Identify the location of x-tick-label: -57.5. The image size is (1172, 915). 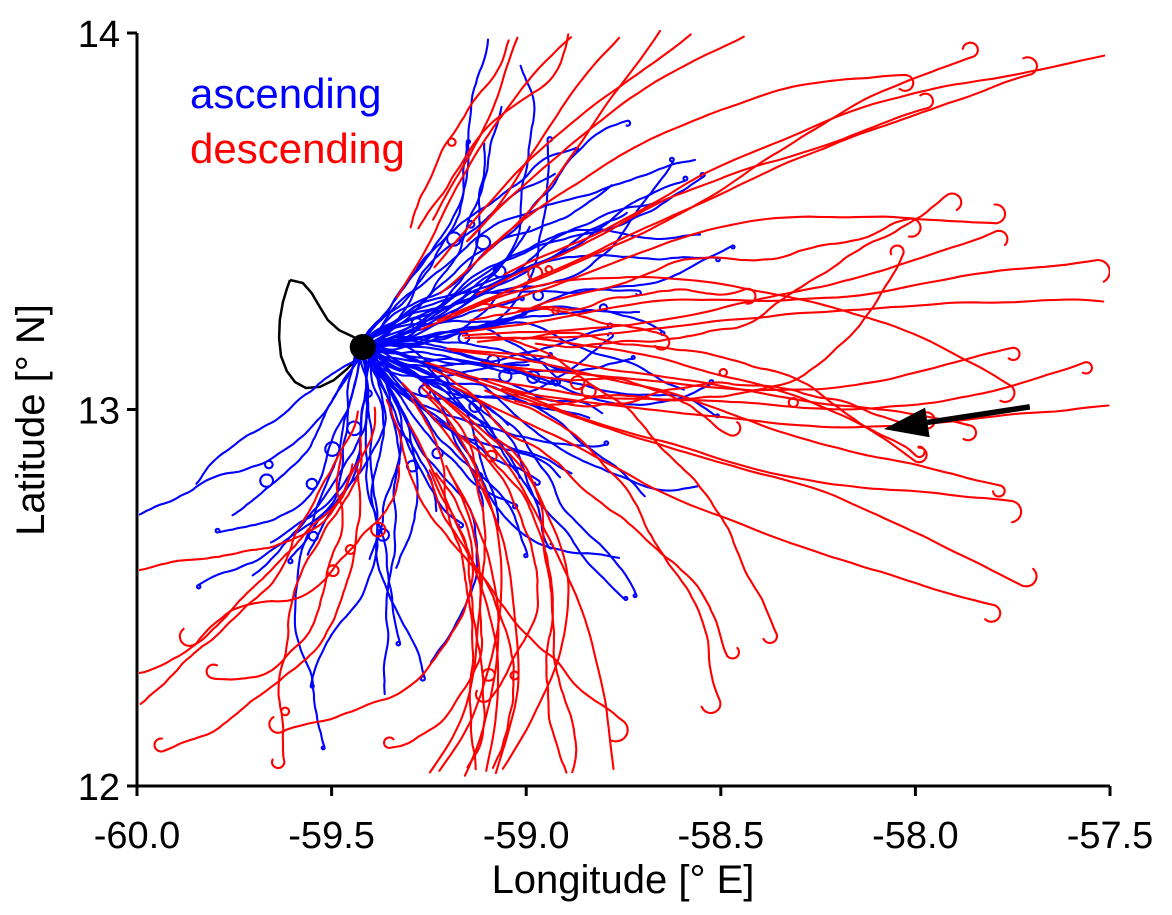
(1110, 836).